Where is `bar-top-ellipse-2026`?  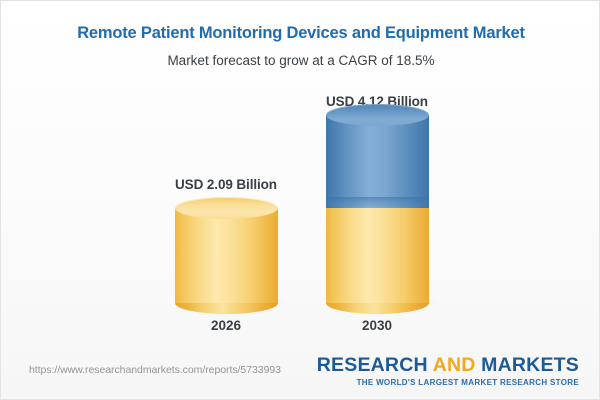
bar-top-ellipse-2026 is located at coordinates (226, 208).